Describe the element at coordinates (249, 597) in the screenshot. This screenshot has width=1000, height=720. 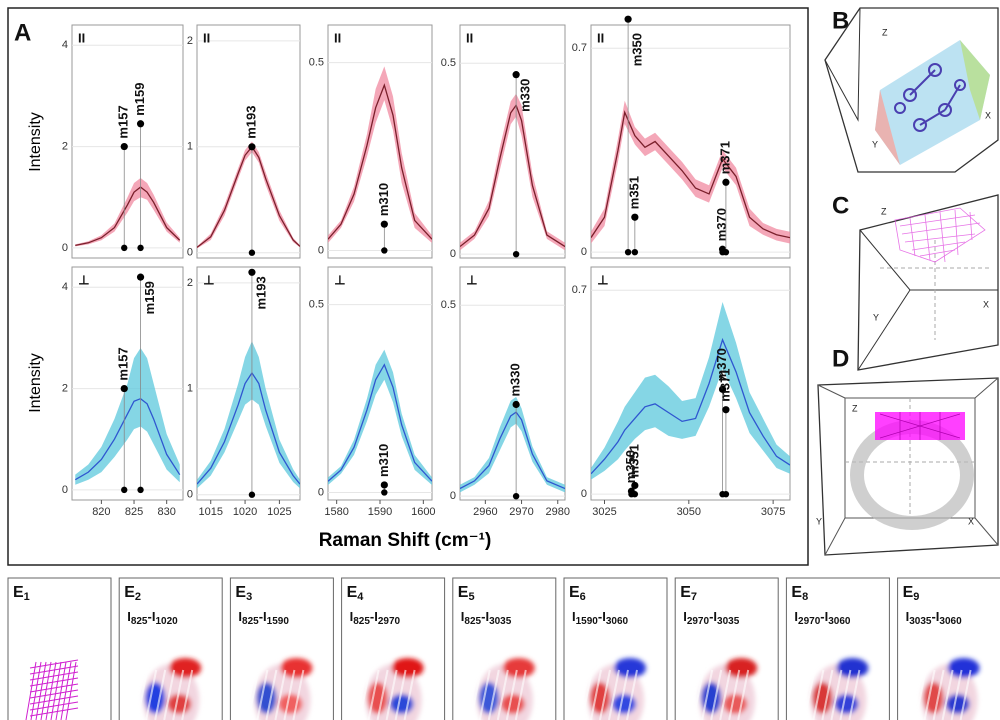
I see `map-label-sub: 3` at that location.